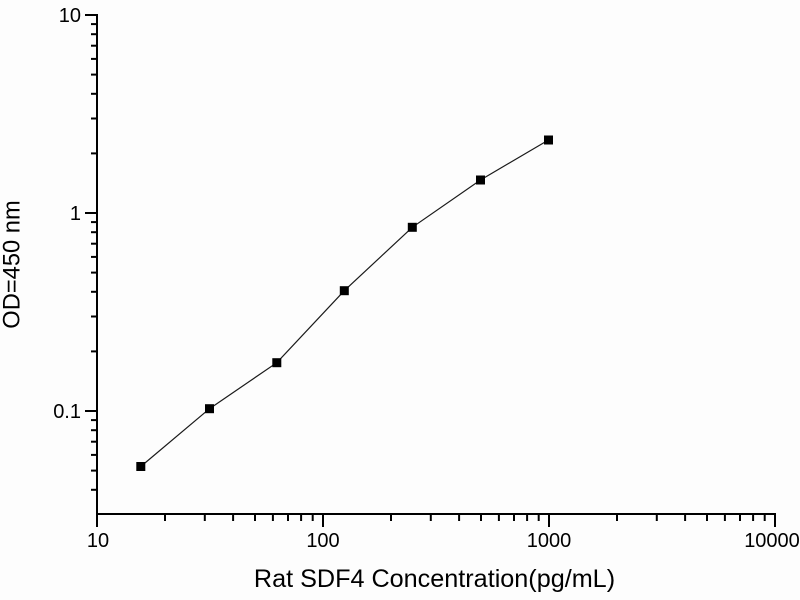 This screenshot has height=600, width=800. Describe the element at coordinates (13, 264) in the screenshot. I see `svg-text: OD=450 nm` at that location.